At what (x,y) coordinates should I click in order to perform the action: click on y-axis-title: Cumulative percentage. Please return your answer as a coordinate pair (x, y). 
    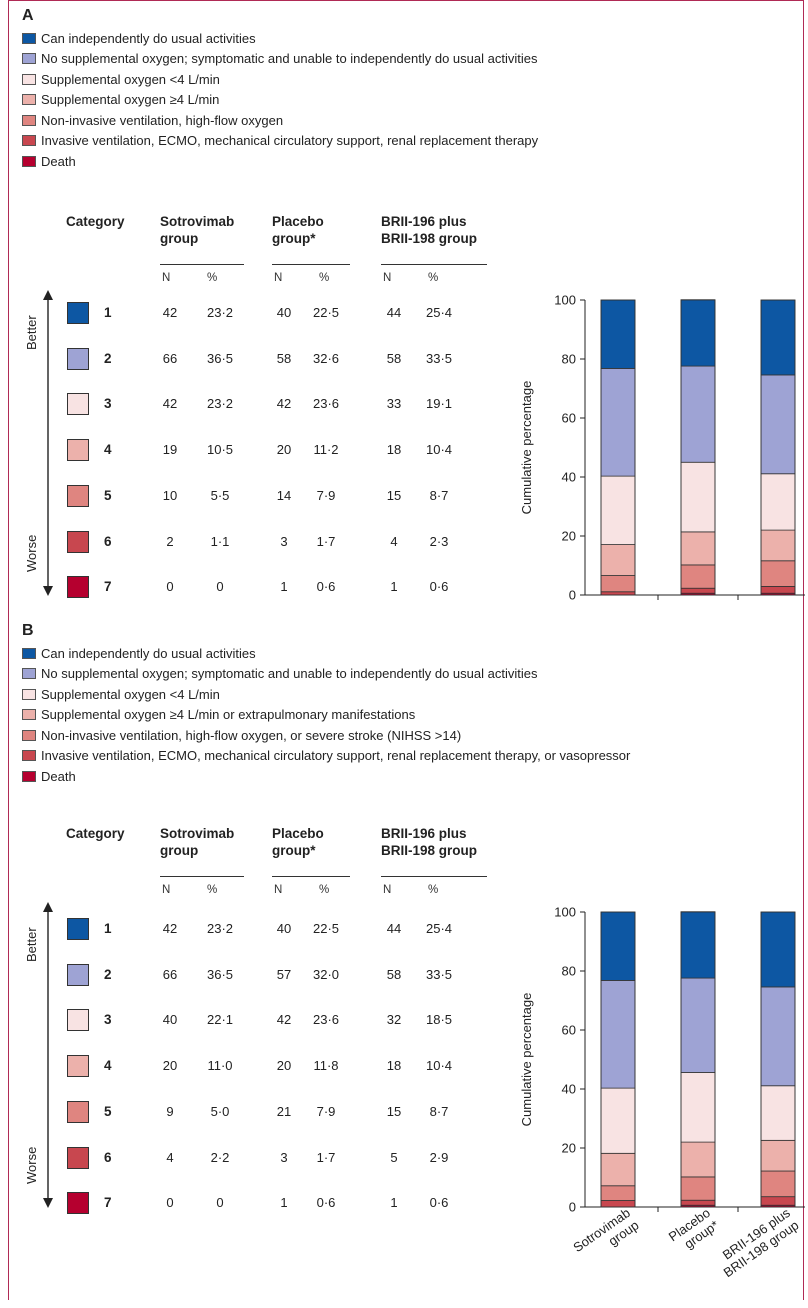
    Looking at the image, I should click on (526, 1060).